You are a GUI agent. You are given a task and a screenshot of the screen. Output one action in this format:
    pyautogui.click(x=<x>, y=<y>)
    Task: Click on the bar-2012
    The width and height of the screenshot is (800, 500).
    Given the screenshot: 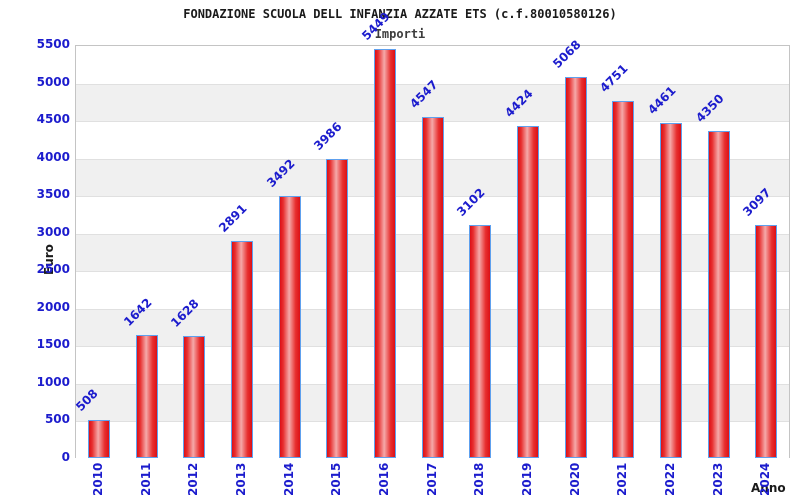 What is the action you would take?
    pyautogui.click(x=194, y=397)
    